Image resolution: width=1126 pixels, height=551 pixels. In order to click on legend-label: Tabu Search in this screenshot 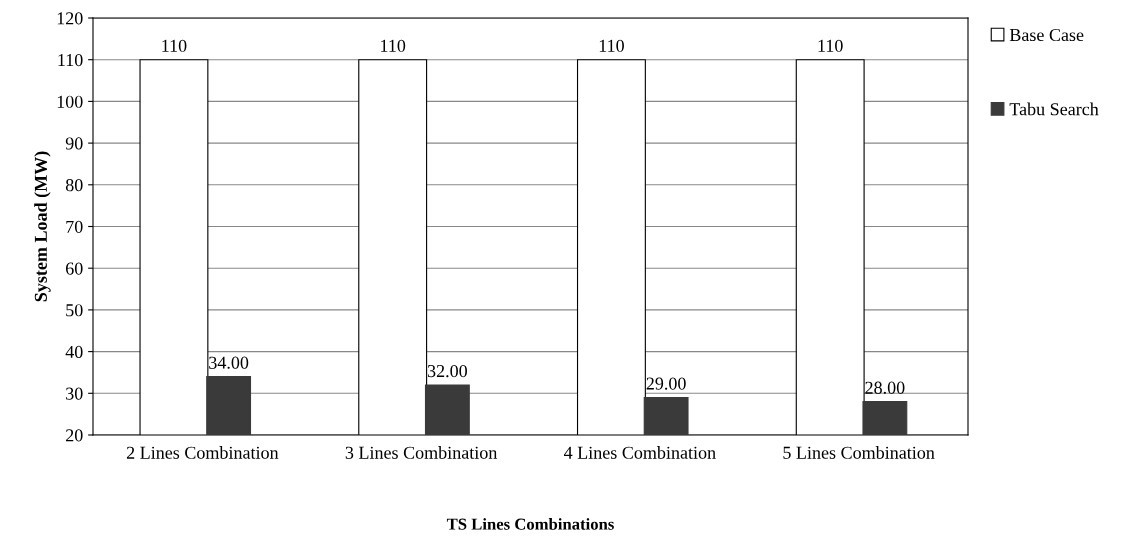, I will do `click(1054, 109)`.